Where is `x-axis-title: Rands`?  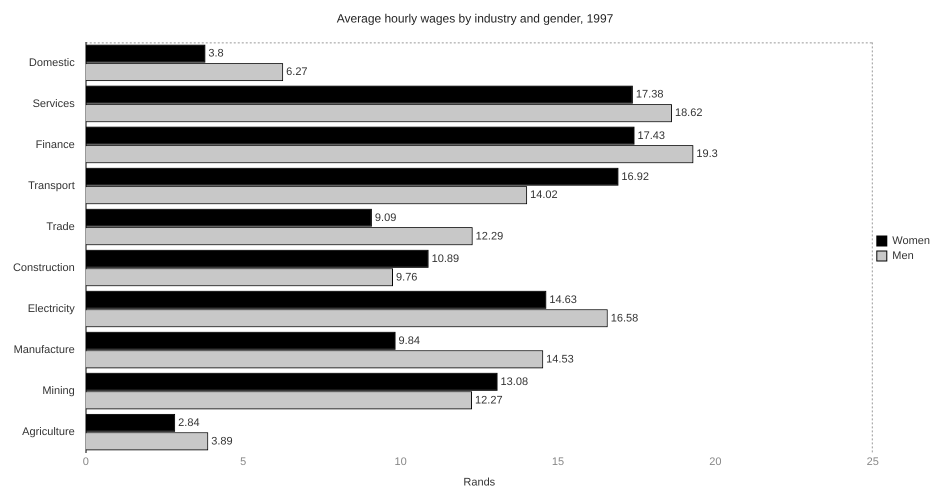
x-axis-title: Rands is located at coordinates (479, 482).